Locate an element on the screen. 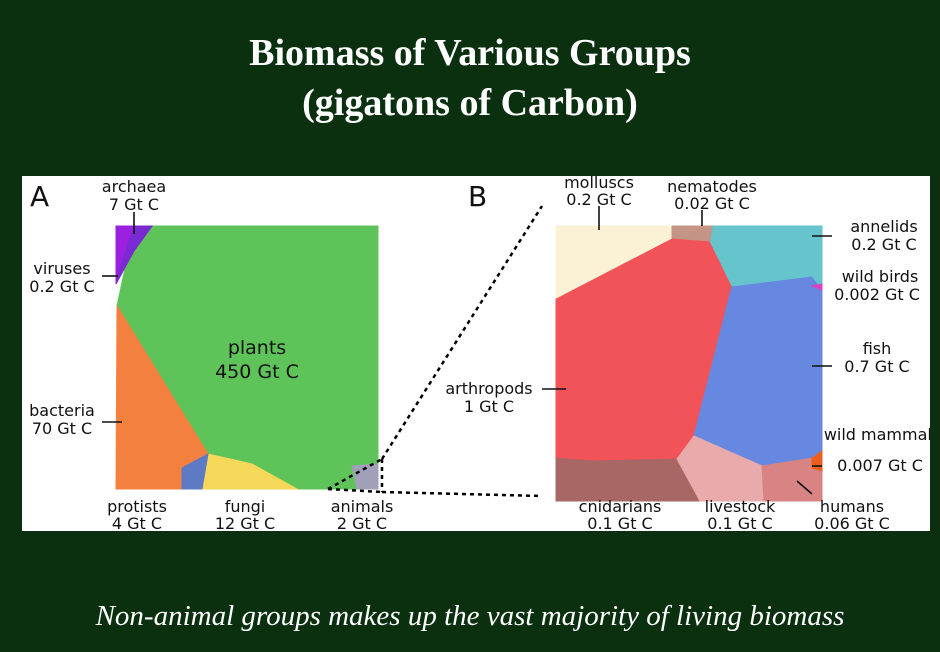  label-cnidarians-value: 0.1 Gt C is located at coordinates (619, 522).